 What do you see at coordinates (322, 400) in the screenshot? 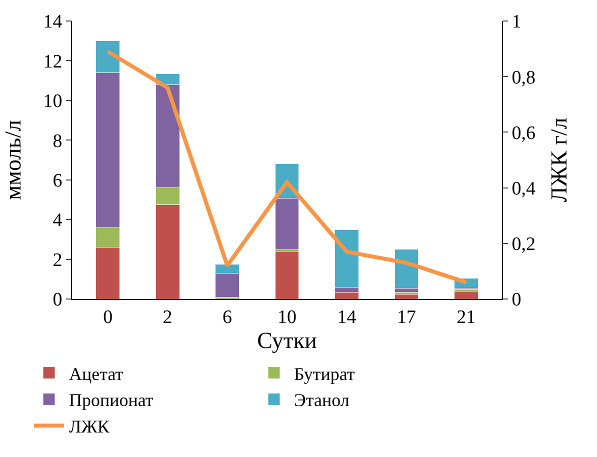
I see `legend-label: Этанол` at bounding box center [322, 400].